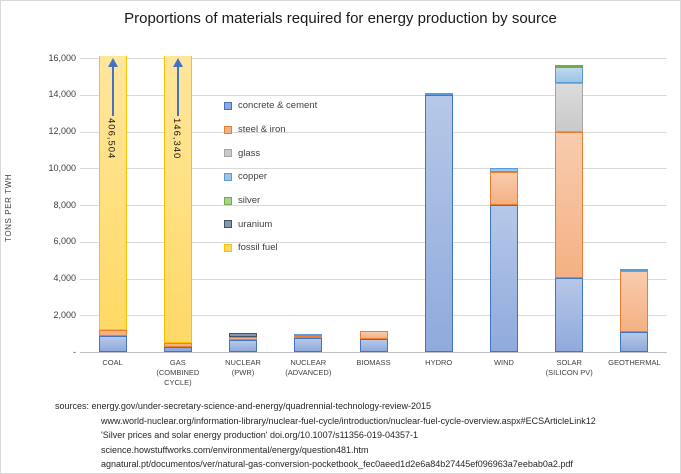 This screenshot has height=474, width=681. I want to click on bar-segment-wind-concrete-cement, so click(503, 278).